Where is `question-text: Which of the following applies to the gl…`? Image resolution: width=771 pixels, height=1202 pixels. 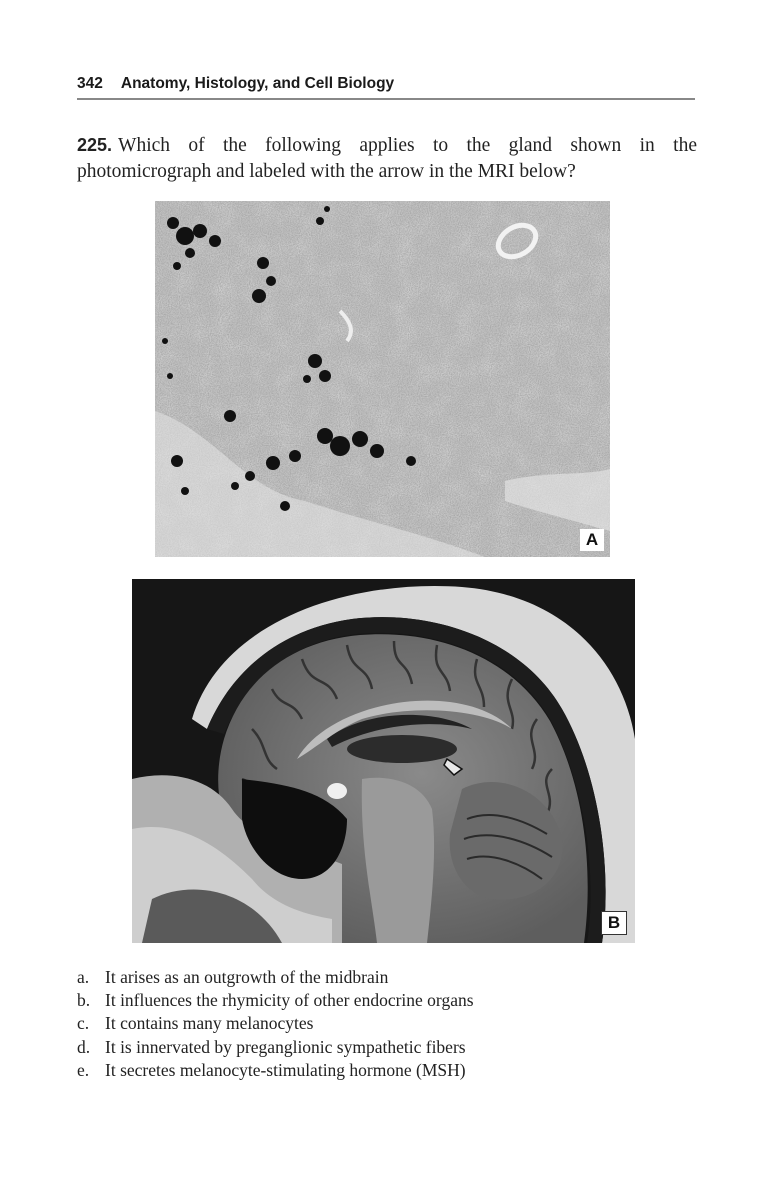 question-text: Which of the following applies to the gl… is located at coordinates (387, 158).